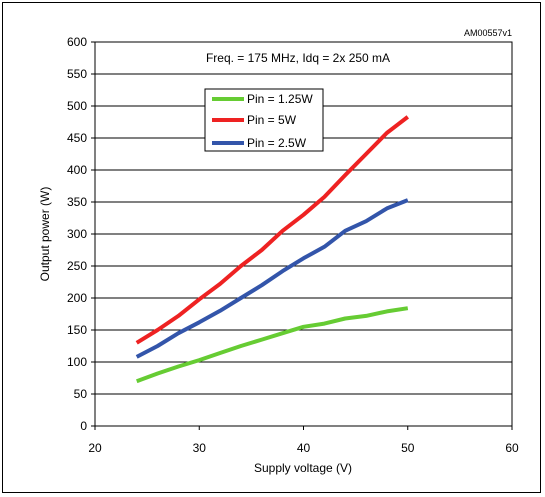  I want to click on y-tick-label: 50, so click(81, 394).